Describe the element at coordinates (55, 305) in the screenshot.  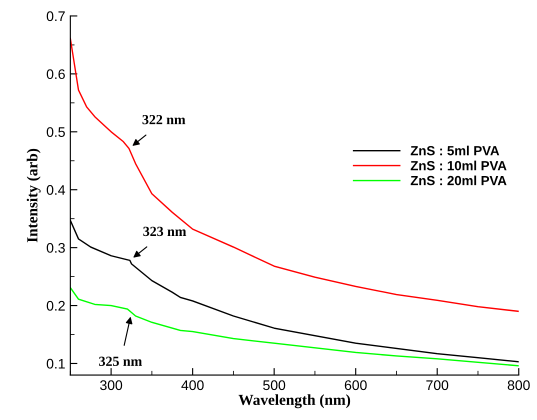
I see `y-tick-label: 0.2` at that location.